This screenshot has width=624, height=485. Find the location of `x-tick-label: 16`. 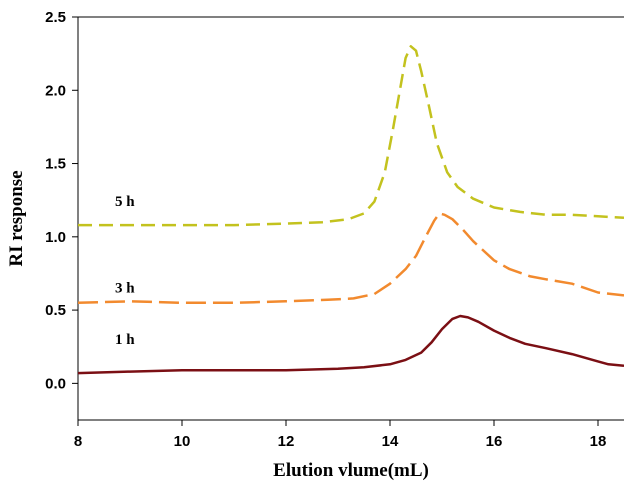

x-tick-label: 16 is located at coordinates (494, 441).